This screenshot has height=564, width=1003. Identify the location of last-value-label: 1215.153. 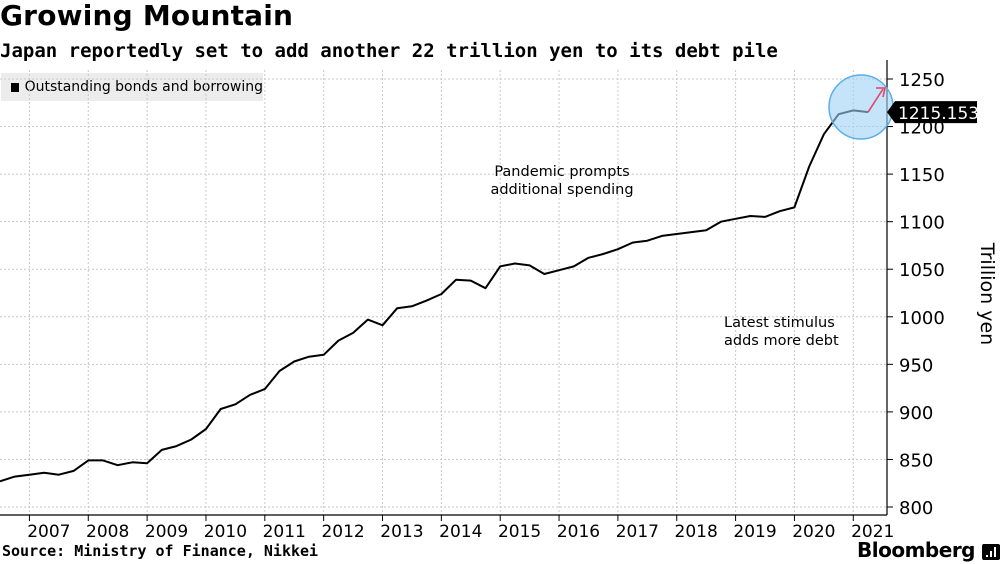
(938, 114).